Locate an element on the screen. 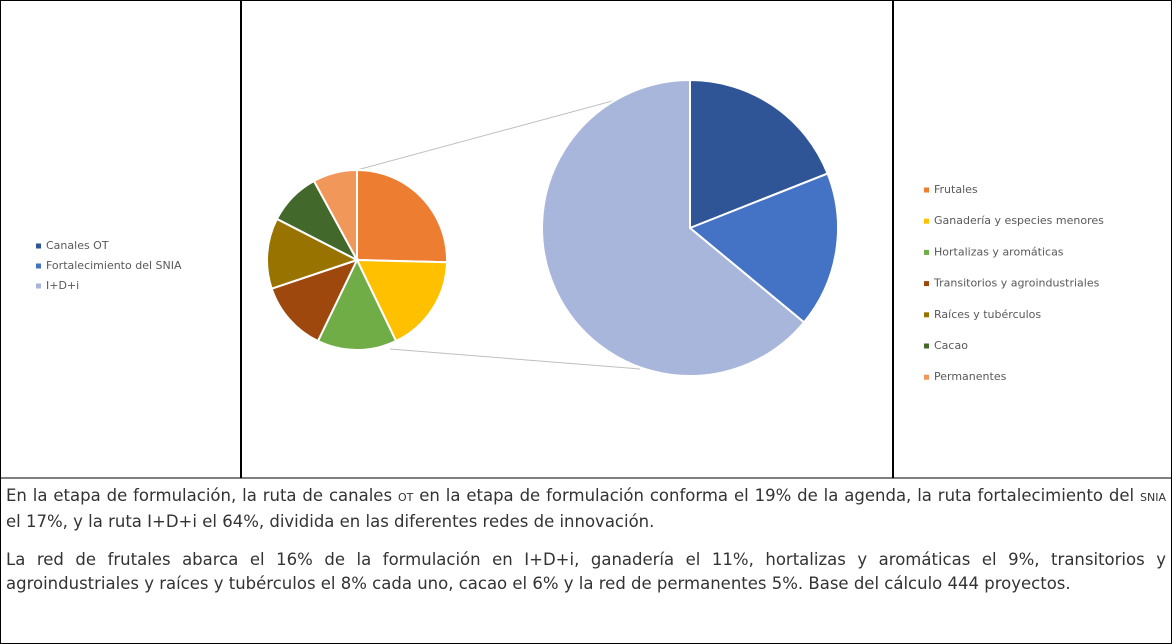 This screenshot has width=1172, height=644. abbreviation: OT is located at coordinates (405, 497).